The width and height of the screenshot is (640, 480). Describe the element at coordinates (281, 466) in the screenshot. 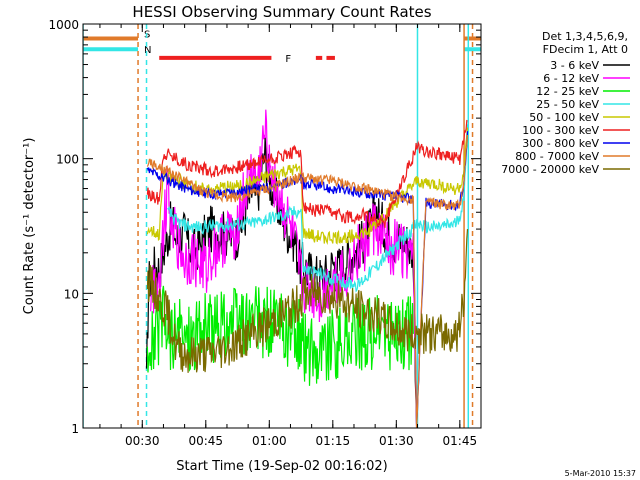

I see `x-axis-label: Start Time (19-Sep-02 00:16:02)` at that location.